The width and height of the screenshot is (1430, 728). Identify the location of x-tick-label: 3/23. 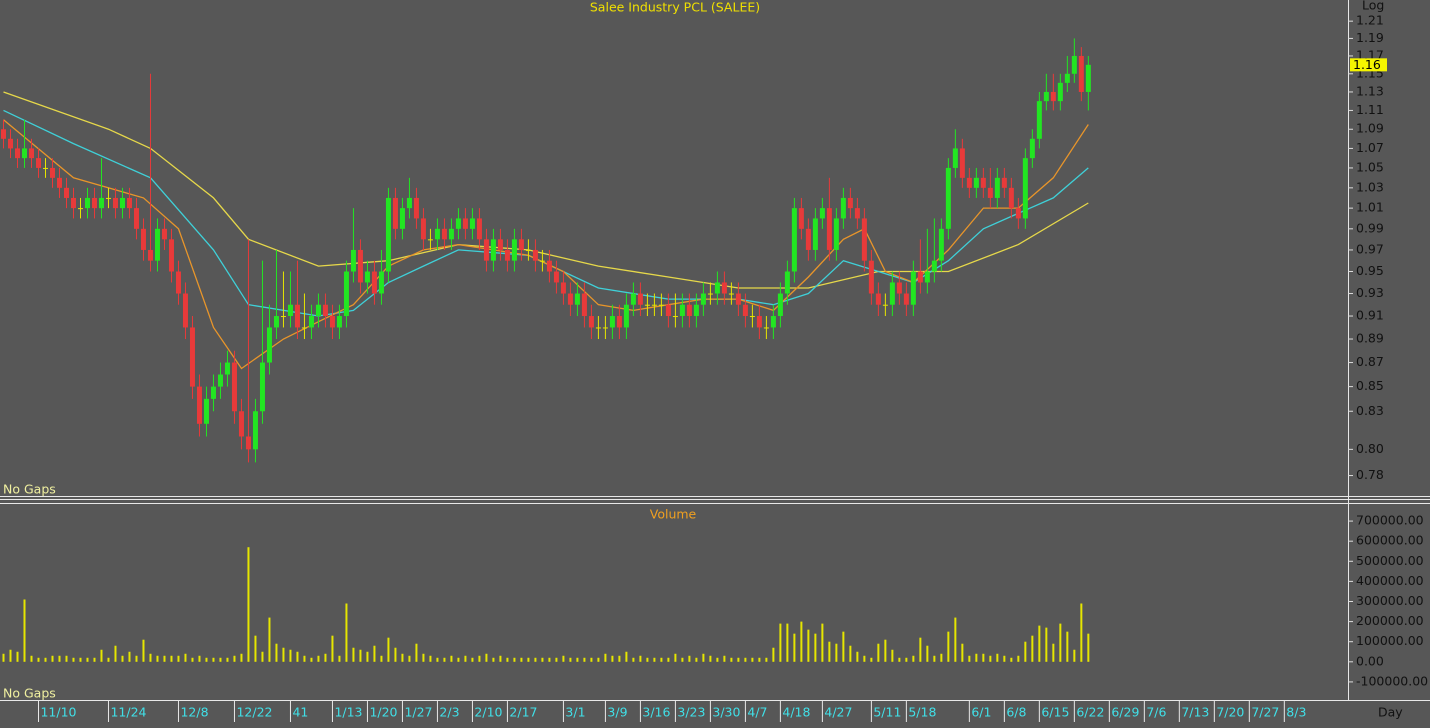
(691, 712).